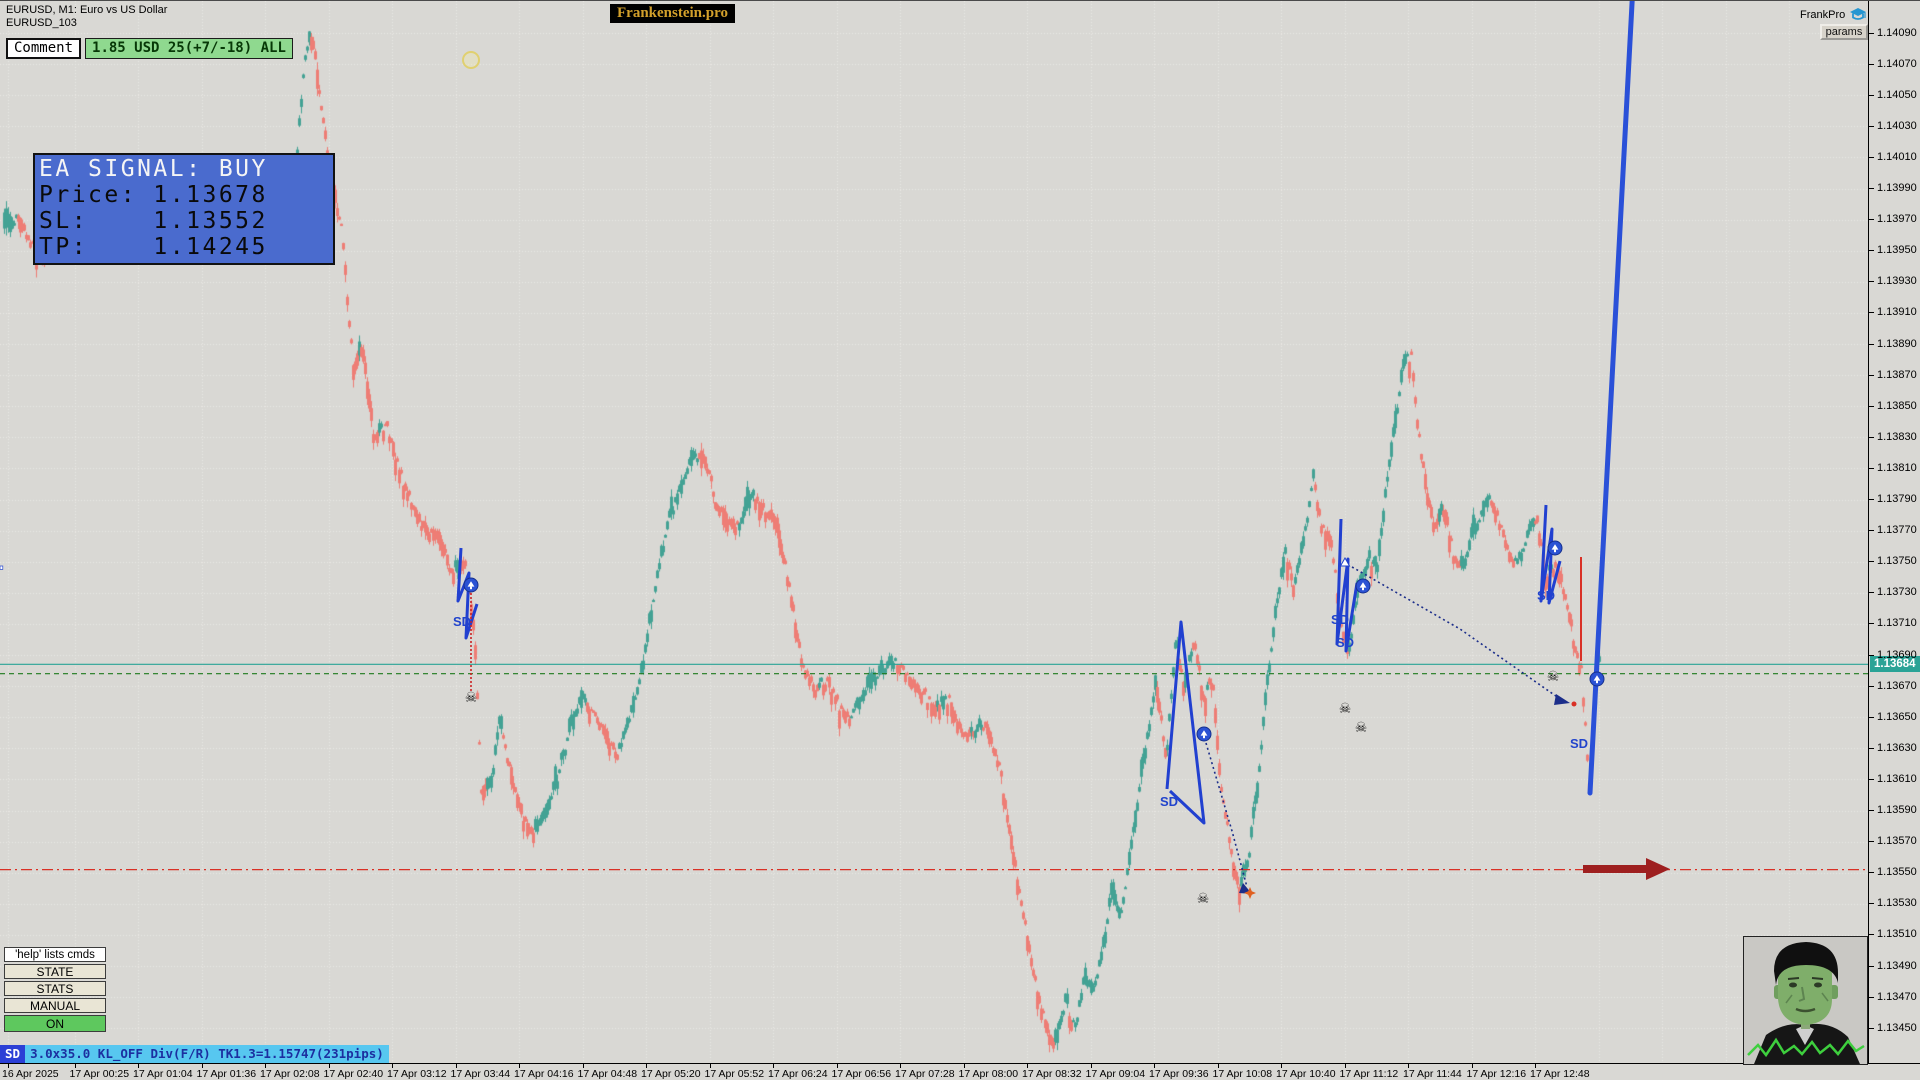 This screenshot has height=1080, width=1920. Describe the element at coordinates (1897, 747) in the screenshot. I see `price-tick-label: 1.13630` at that location.